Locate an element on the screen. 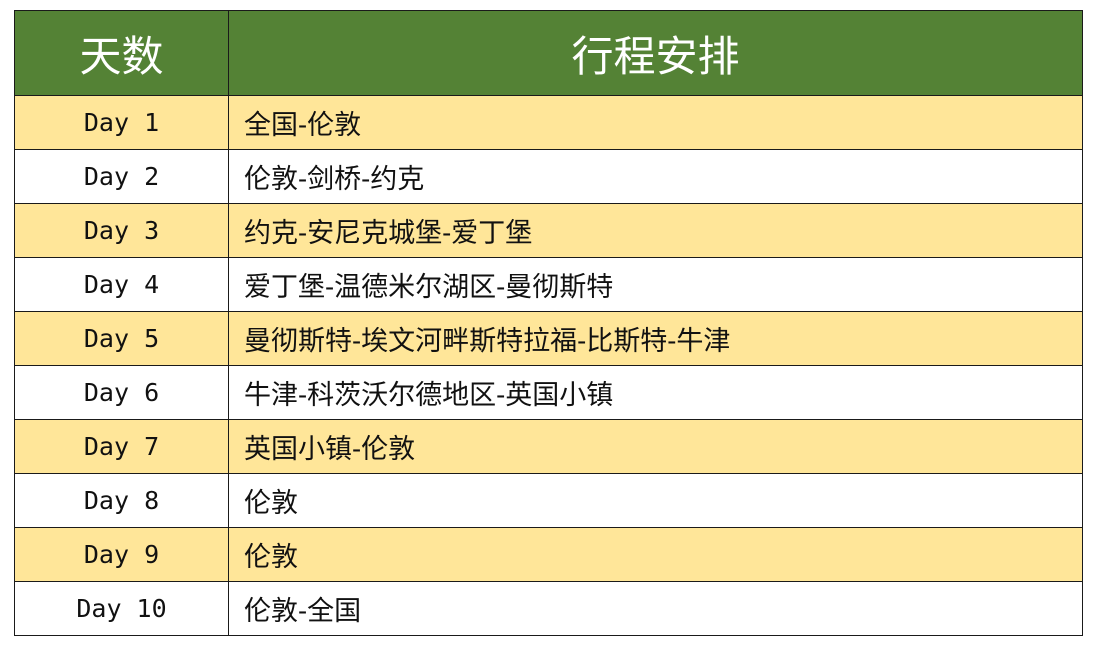 The height and width of the screenshot is (648, 1098). table-row: Day 8 伦敦 is located at coordinates (548, 500).